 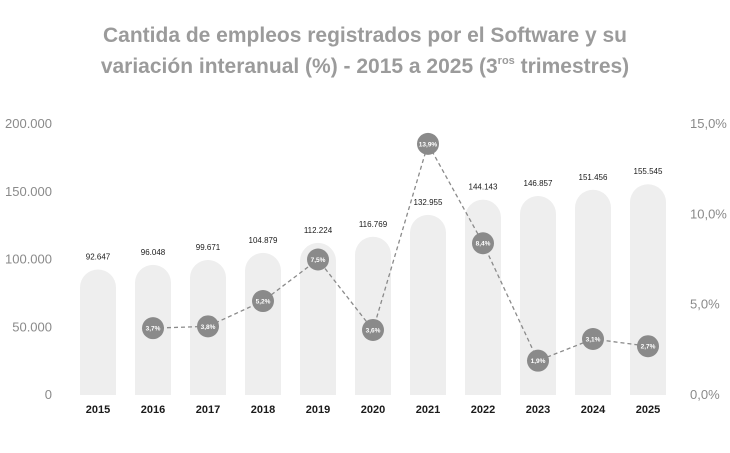 What do you see at coordinates (506, 61) in the screenshot?
I see `title-superscript: ros` at bounding box center [506, 61].